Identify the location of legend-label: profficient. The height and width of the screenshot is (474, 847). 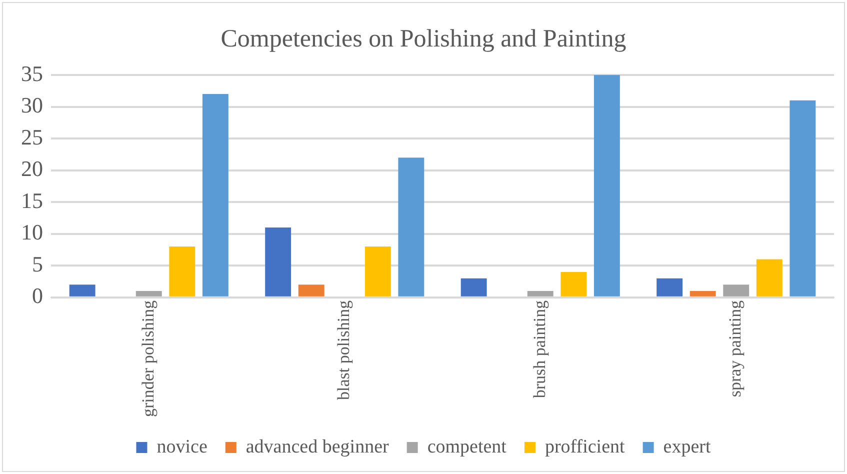
(585, 447).